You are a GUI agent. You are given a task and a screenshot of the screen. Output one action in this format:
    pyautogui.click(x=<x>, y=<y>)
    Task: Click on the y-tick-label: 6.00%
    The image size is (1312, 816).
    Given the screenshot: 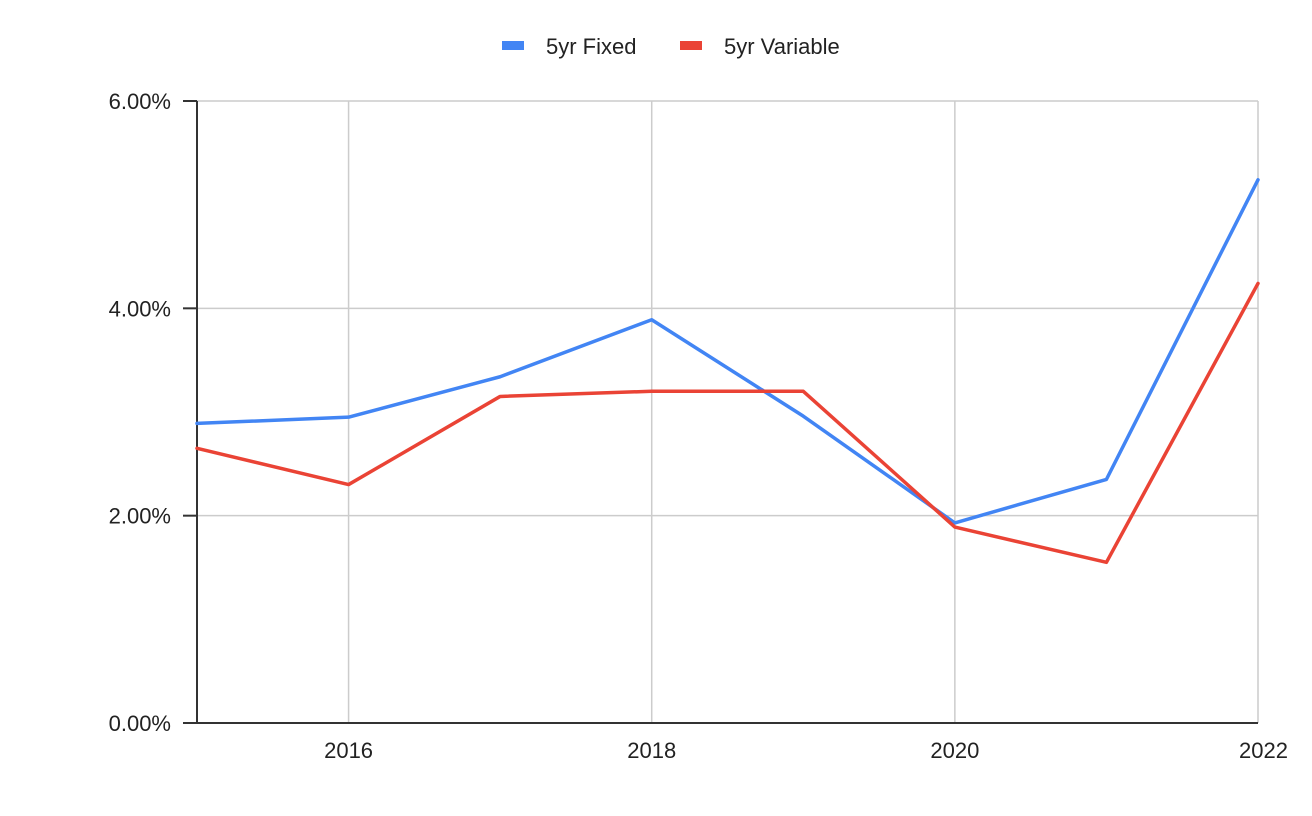 What is the action you would take?
    pyautogui.click(x=140, y=101)
    